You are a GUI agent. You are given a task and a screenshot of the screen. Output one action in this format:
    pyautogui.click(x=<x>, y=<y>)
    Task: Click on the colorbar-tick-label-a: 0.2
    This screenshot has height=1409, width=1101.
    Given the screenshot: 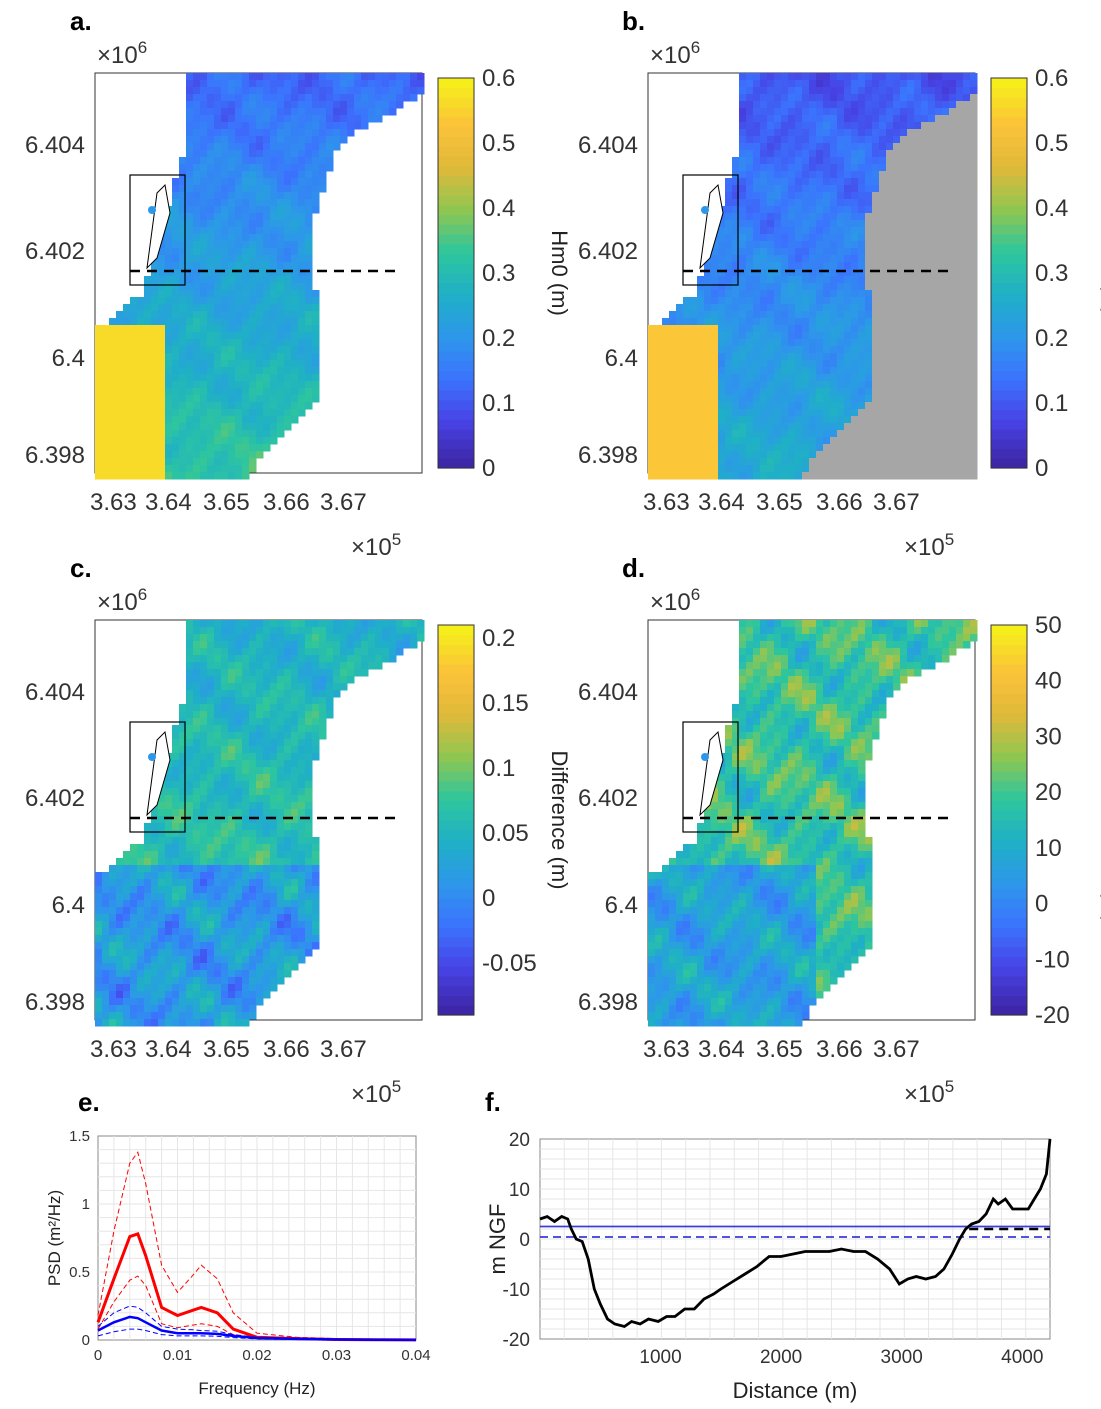 What is the action you would take?
    pyautogui.click(x=498, y=338)
    